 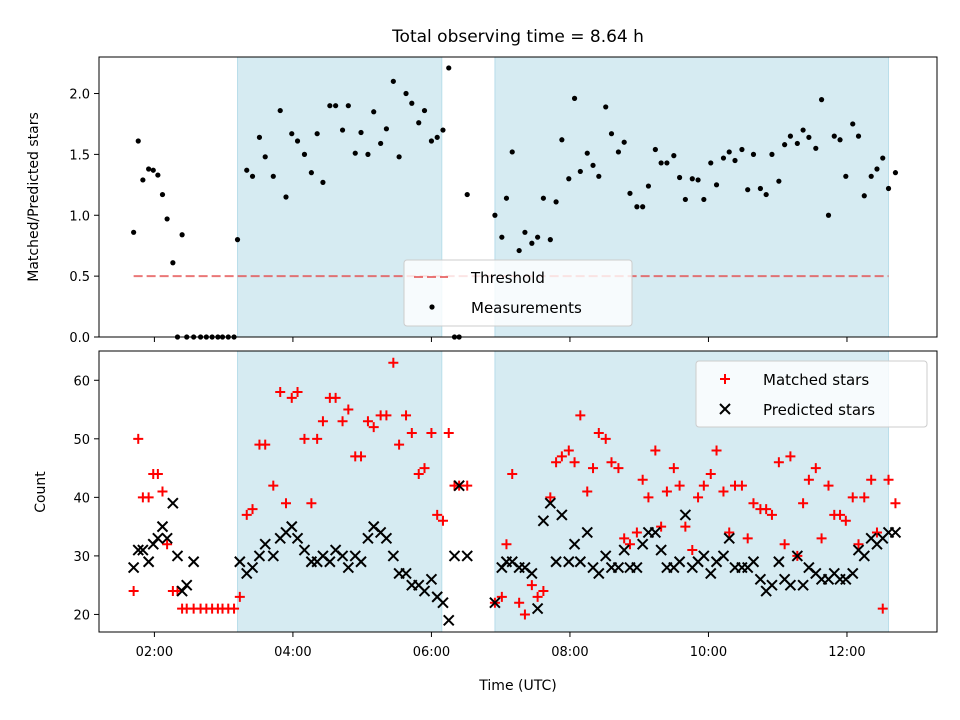 What do you see at coordinates (432, 307) in the screenshot?
I see `legend-measurements-swatch` at bounding box center [432, 307].